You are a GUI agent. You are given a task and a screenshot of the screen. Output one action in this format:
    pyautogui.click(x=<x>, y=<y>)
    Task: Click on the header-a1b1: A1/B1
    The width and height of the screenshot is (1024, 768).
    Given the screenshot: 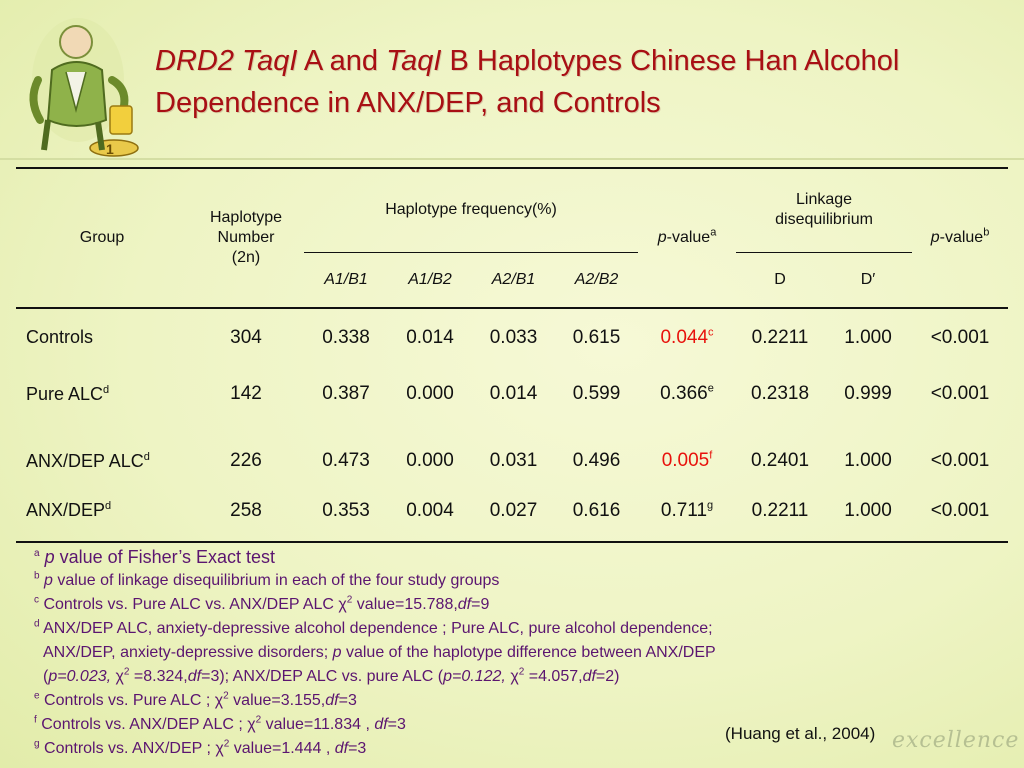 What is the action you would take?
    pyautogui.click(x=346, y=279)
    